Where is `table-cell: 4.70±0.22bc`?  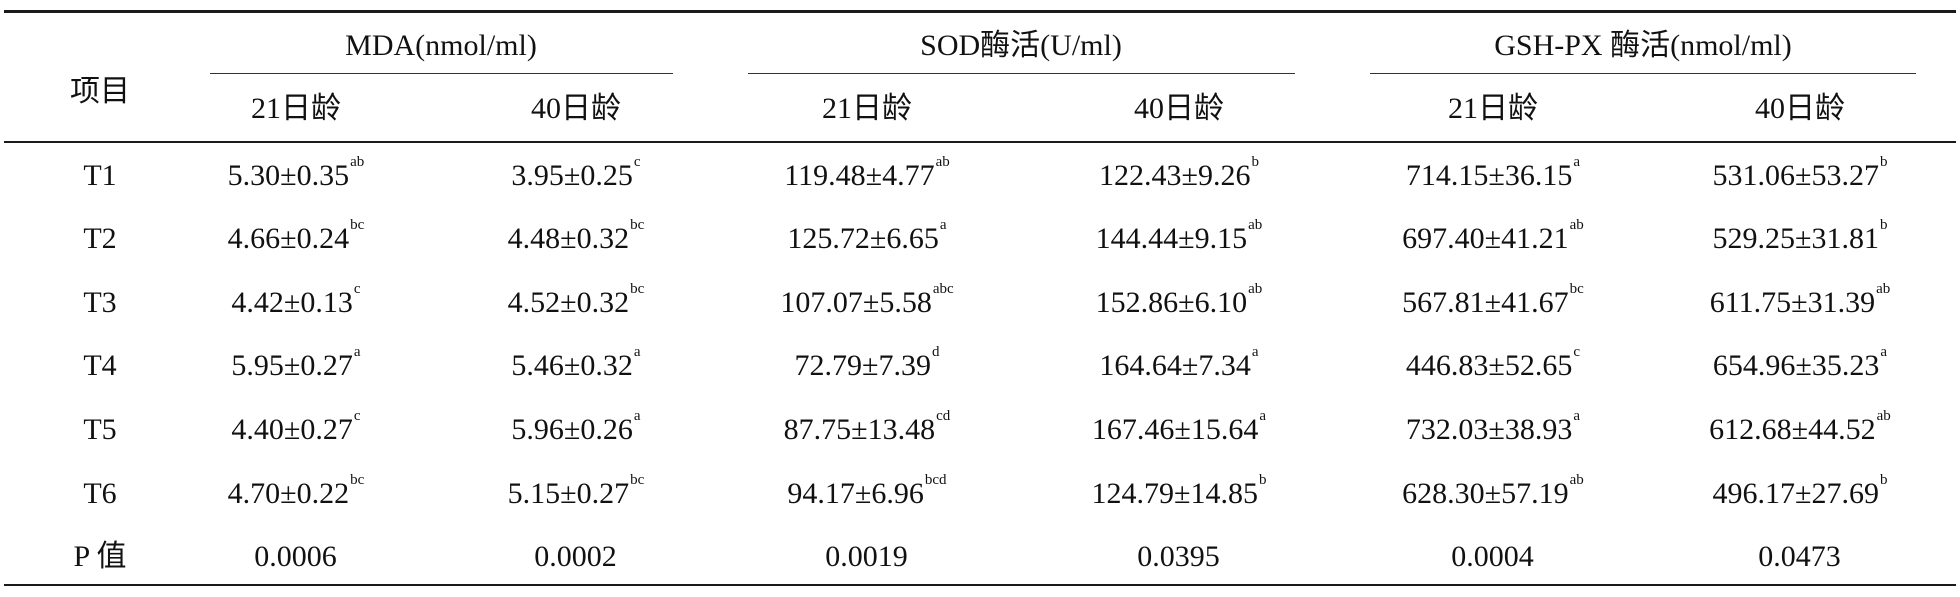 table-cell: 4.70±0.22bc is located at coordinates (296, 491).